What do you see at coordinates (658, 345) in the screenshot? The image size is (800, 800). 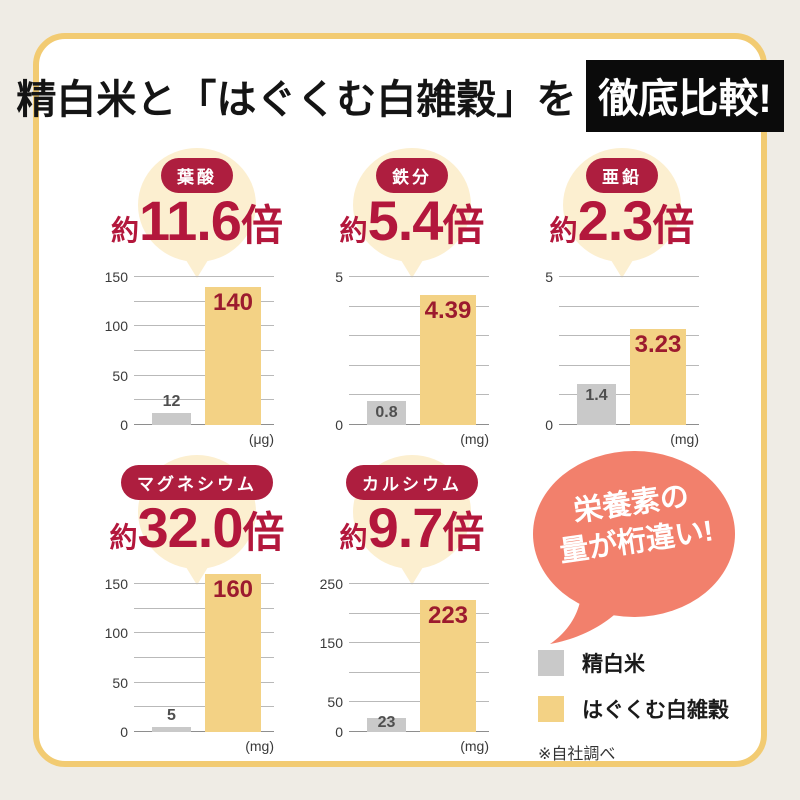 I see `bar-value-label: 3.23` at bounding box center [658, 345].